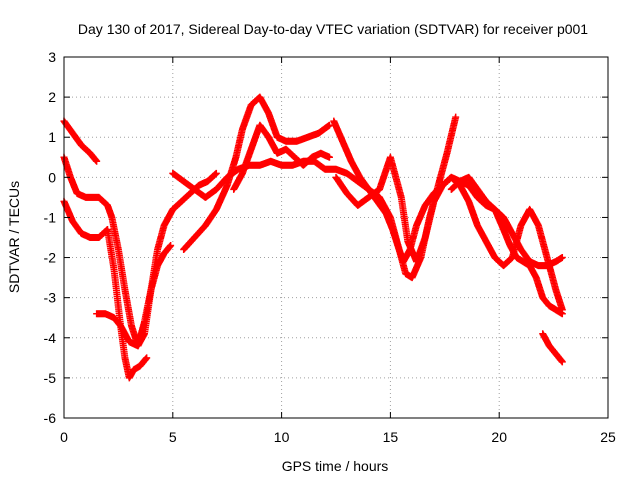 The image size is (640, 480). I want to click on y-tick-label: 1, so click(52, 137).